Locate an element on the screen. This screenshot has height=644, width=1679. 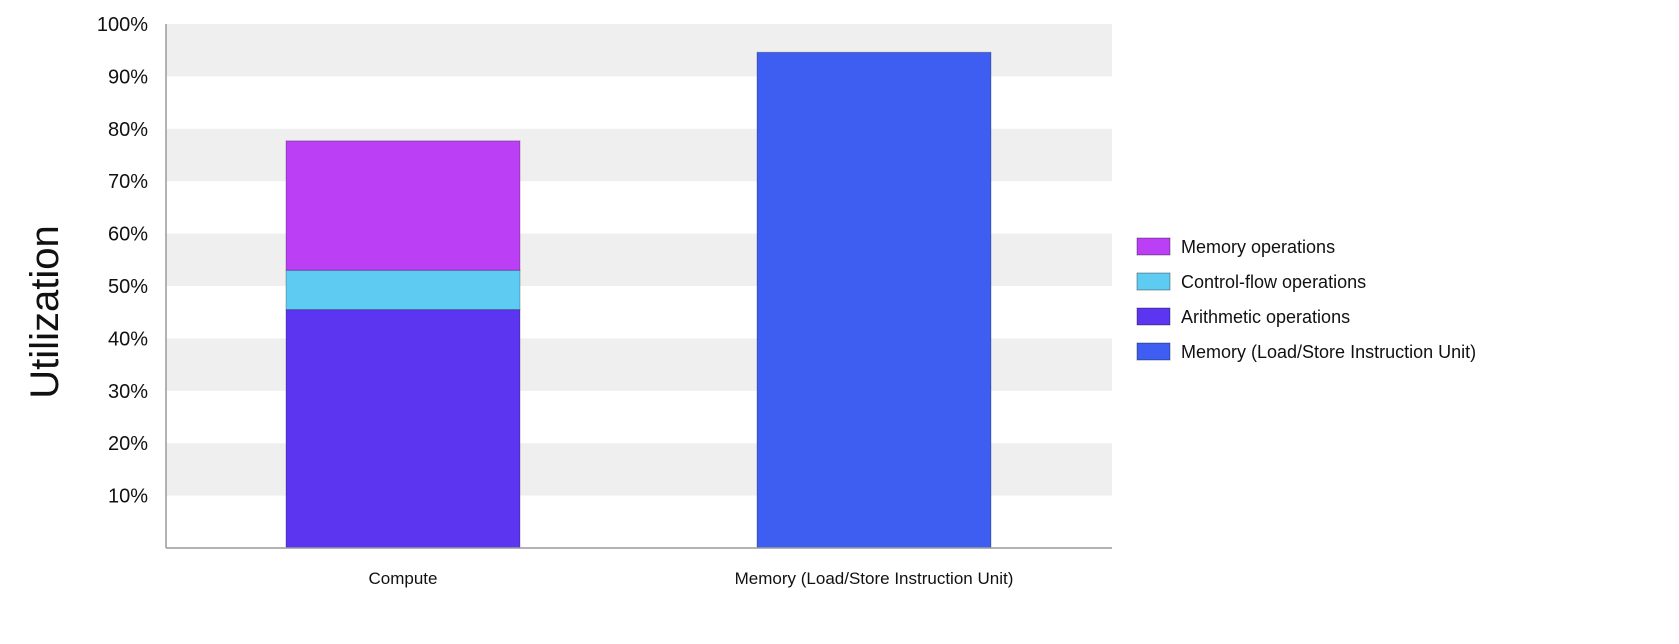
x-tick-label: Compute is located at coordinates (403, 578).